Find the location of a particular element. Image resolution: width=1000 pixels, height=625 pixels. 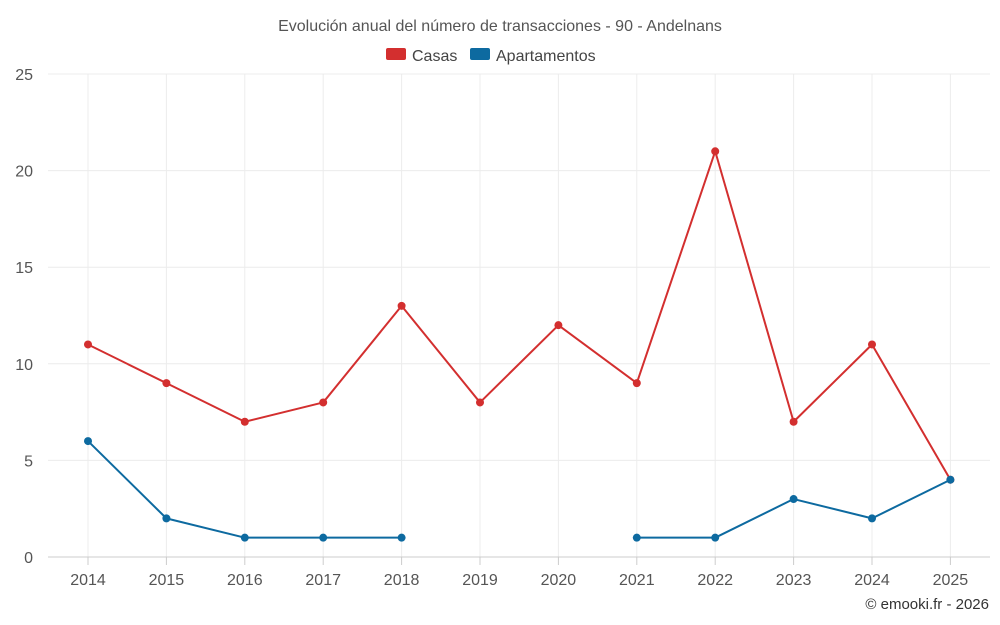

y-tick-label: 10 is located at coordinates (24, 365).